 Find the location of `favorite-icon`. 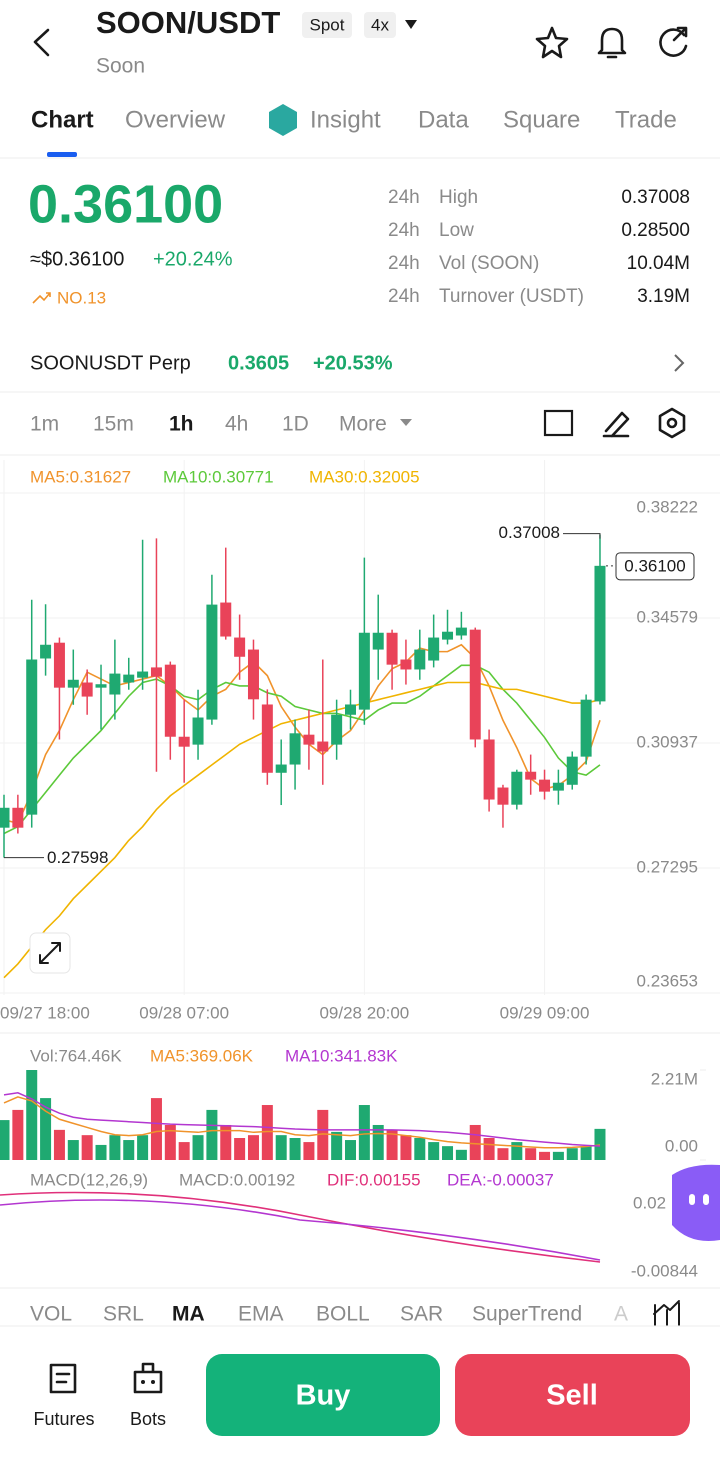

favorite-icon is located at coordinates (552, 42).